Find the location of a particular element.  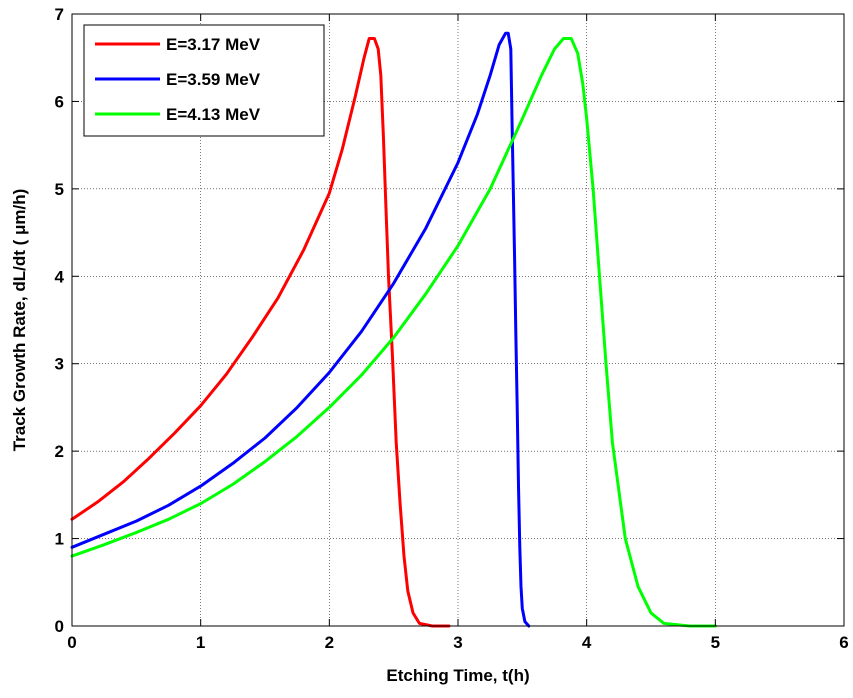

y-tick-label: 3 is located at coordinates (59, 364).